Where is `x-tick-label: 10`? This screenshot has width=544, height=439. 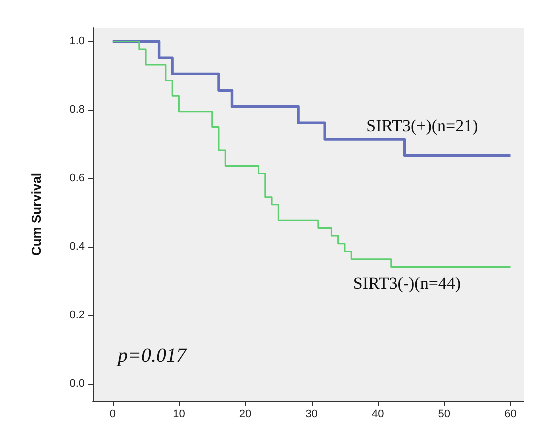 x-tick-label: 10 is located at coordinates (179, 414).